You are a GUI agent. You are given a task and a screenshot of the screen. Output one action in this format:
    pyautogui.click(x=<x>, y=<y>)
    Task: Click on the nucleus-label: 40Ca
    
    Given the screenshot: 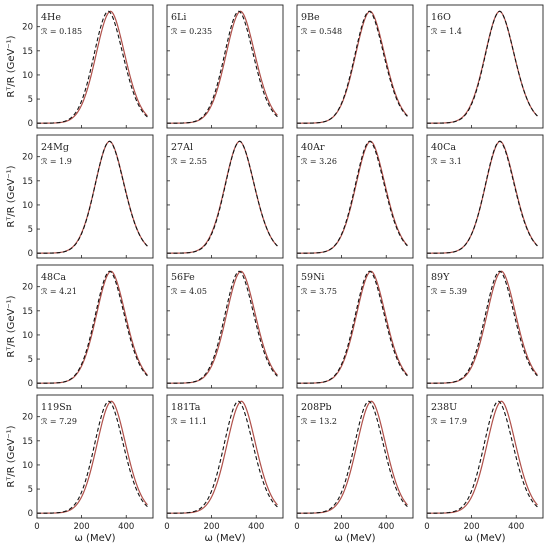 What is the action you would take?
    pyautogui.click(x=443, y=147)
    